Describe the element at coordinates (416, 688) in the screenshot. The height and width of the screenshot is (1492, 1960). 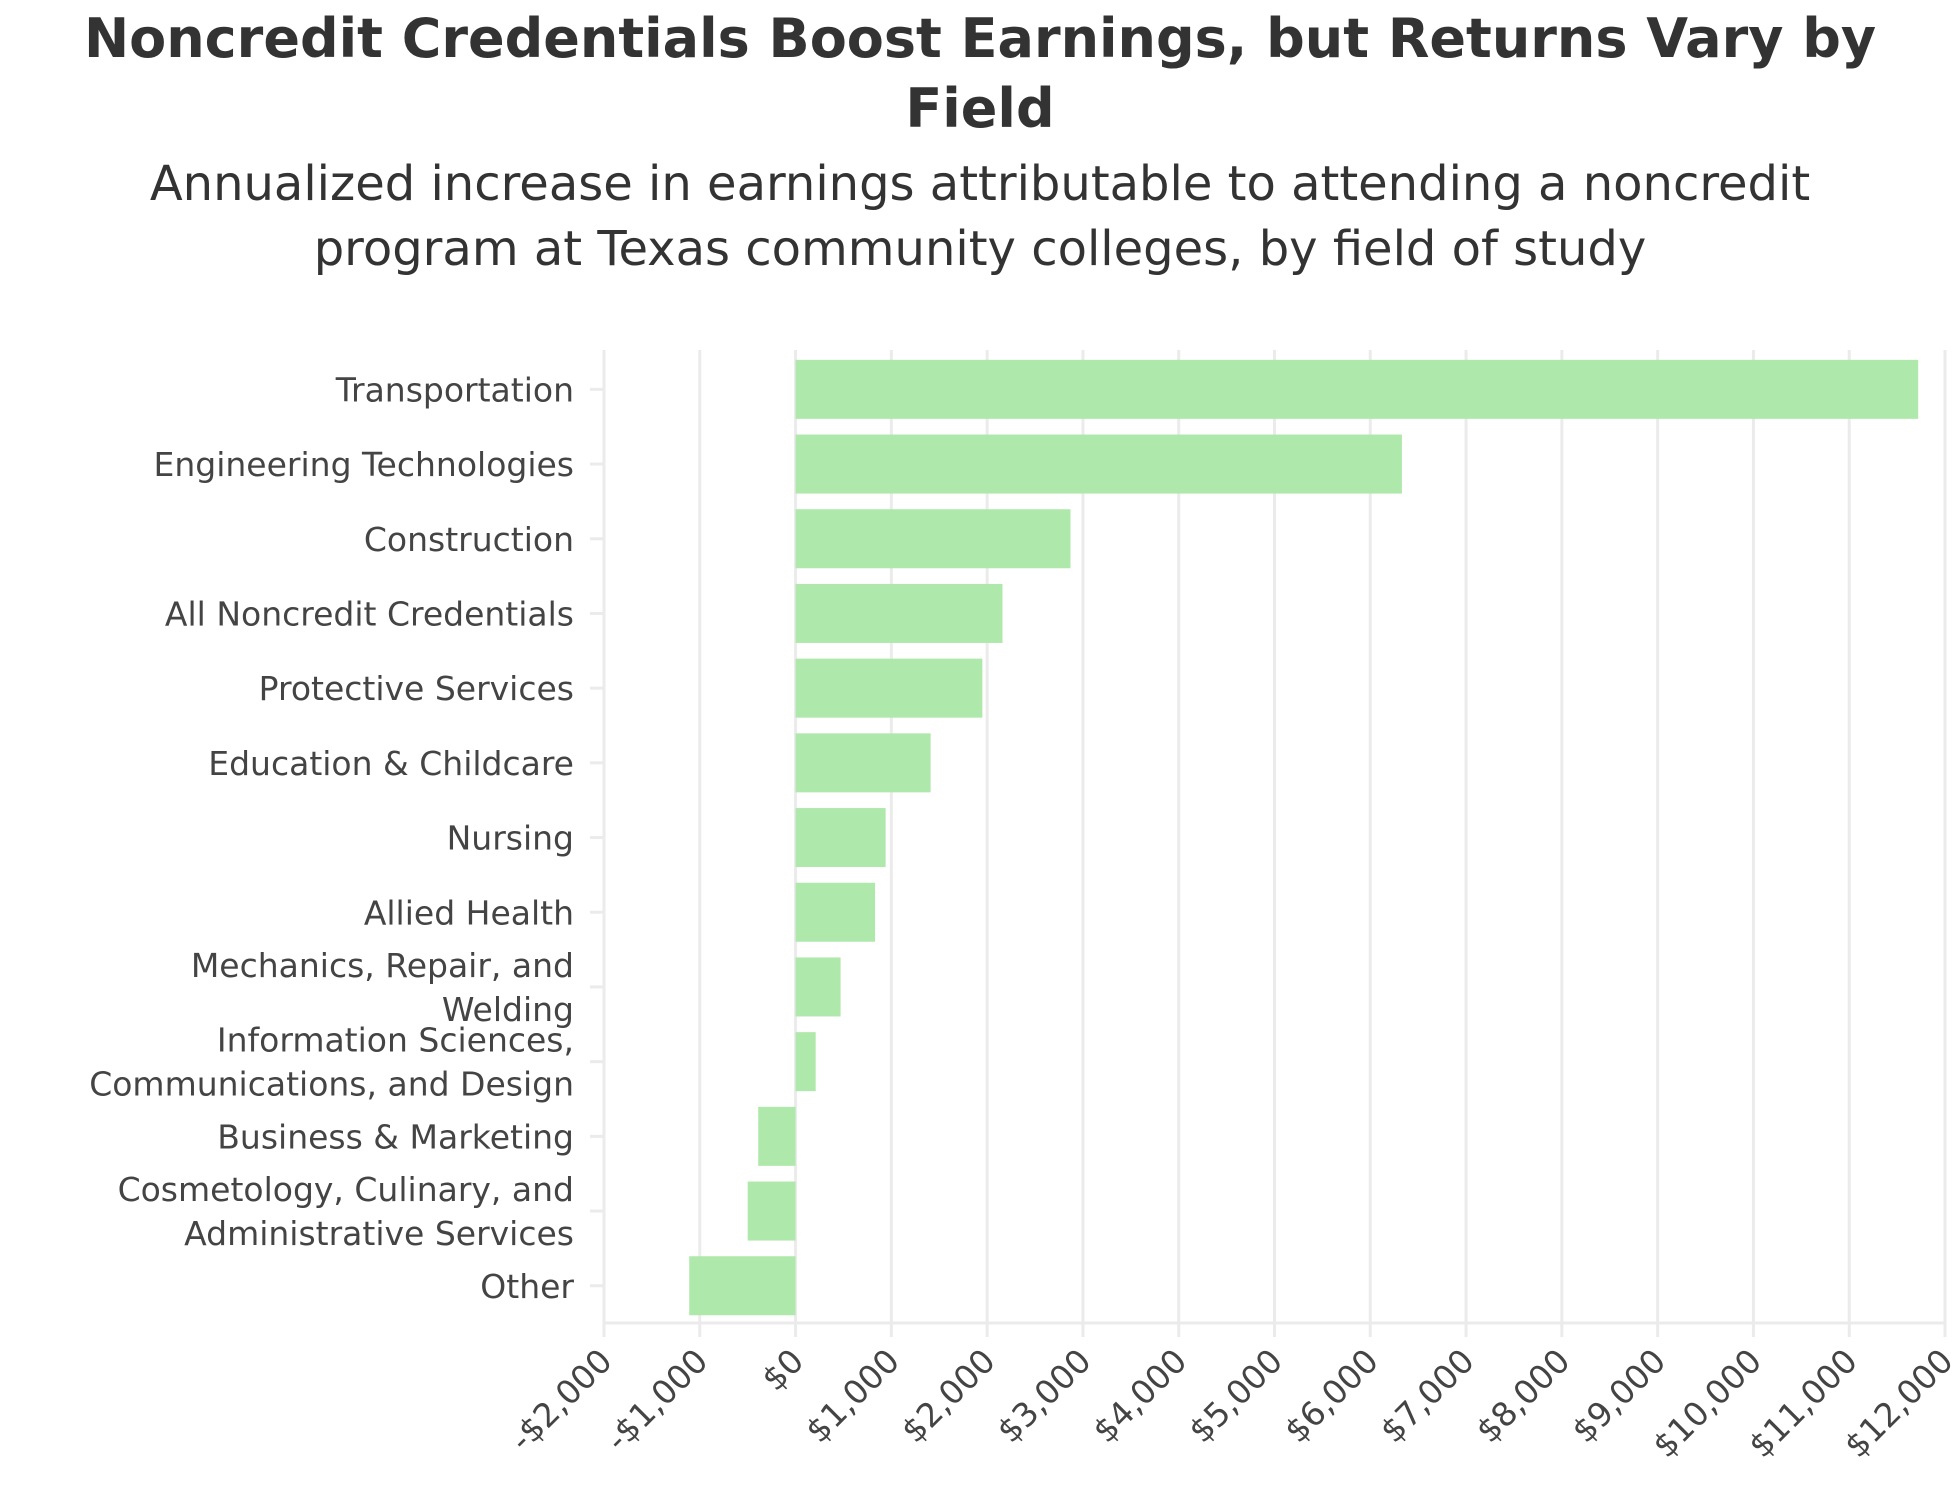
I see `category-label: Protective Services` at that location.